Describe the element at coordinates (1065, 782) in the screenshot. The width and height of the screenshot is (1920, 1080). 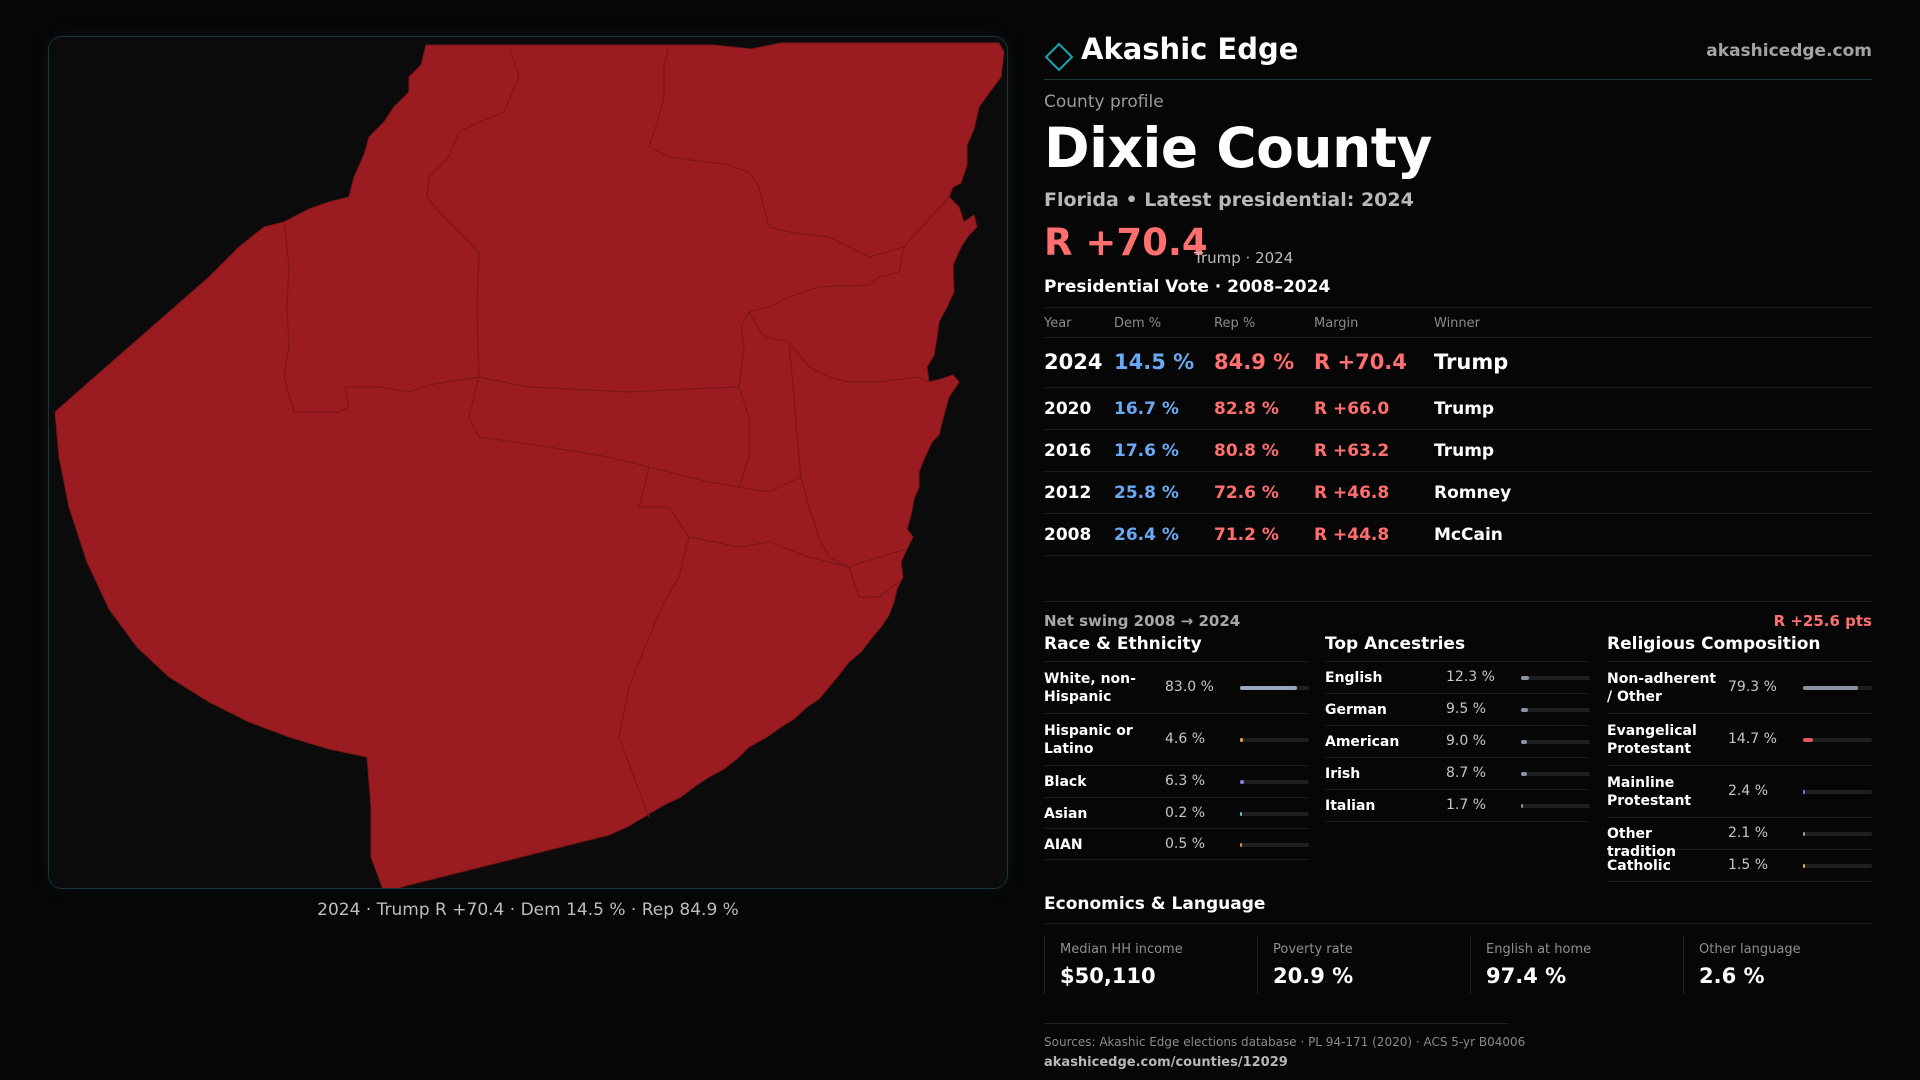
I see `stat-label: Black` at that location.